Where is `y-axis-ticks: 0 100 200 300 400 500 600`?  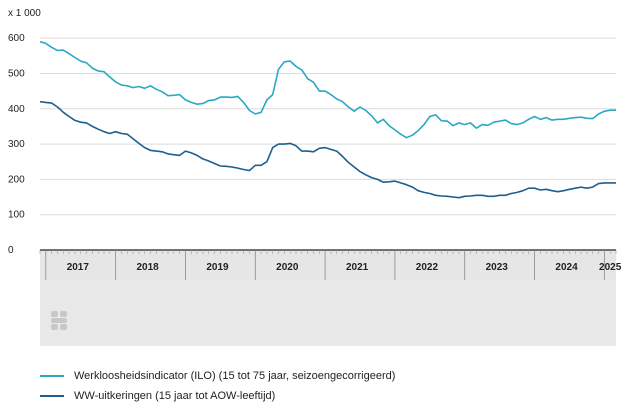
y-axis-ticks: 0 100 200 300 400 500 600 is located at coordinates (16, 144).